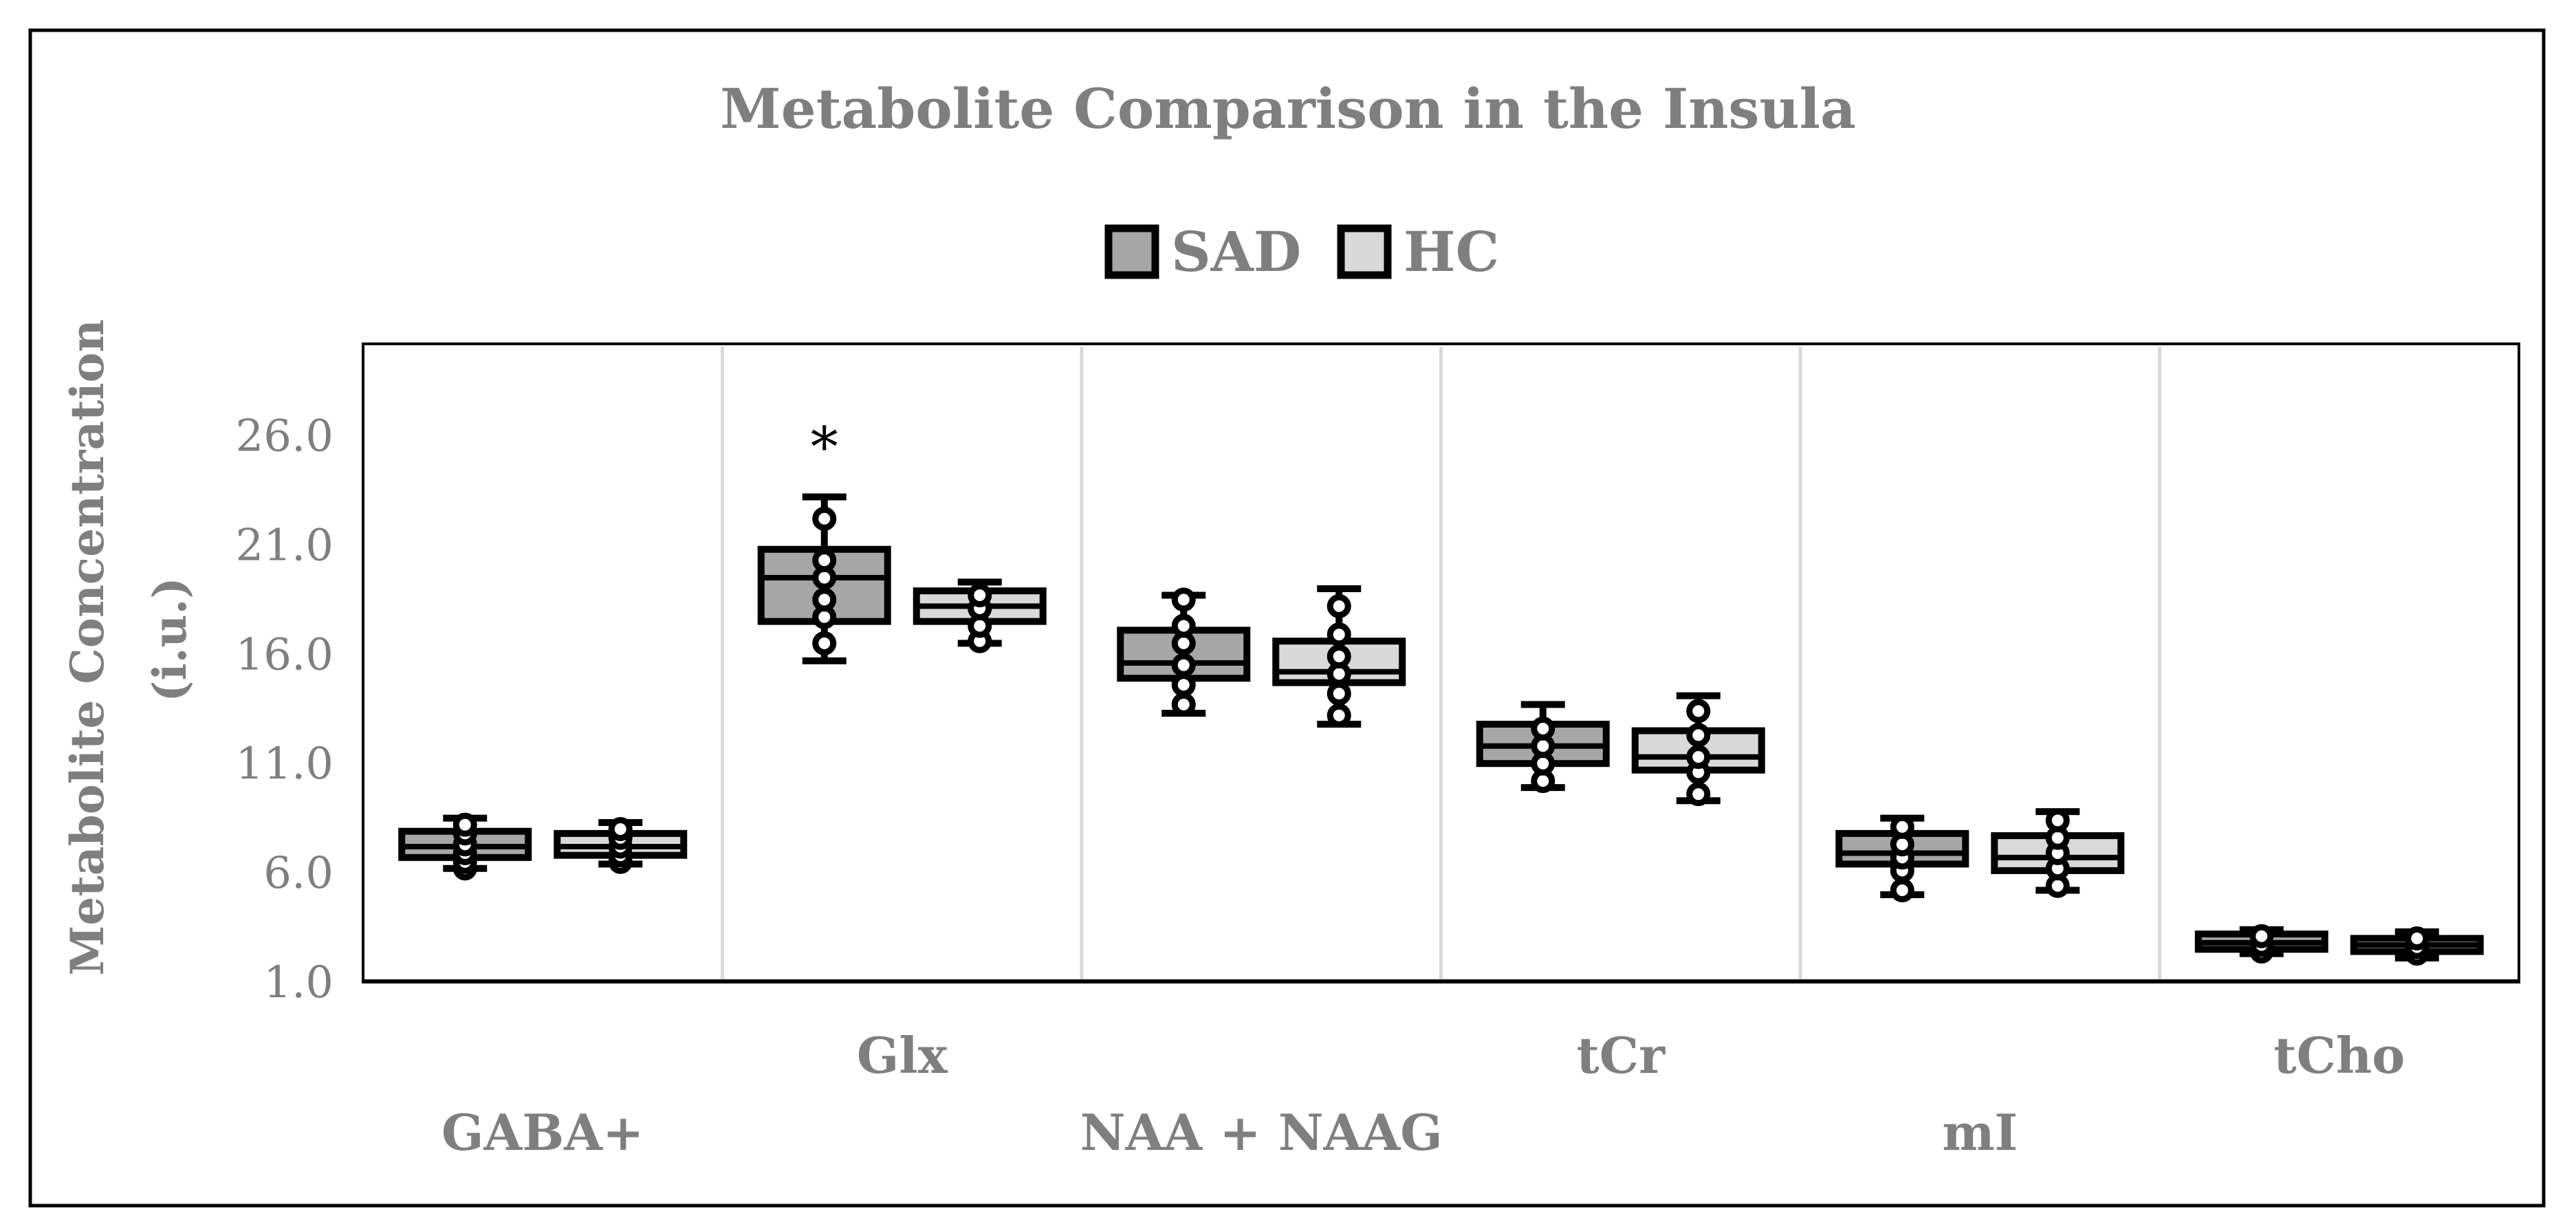  What do you see at coordinates (87, 647) in the screenshot?
I see `y-axis-label-line1: Metabolite Concentration` at bounding box center [87, 647].